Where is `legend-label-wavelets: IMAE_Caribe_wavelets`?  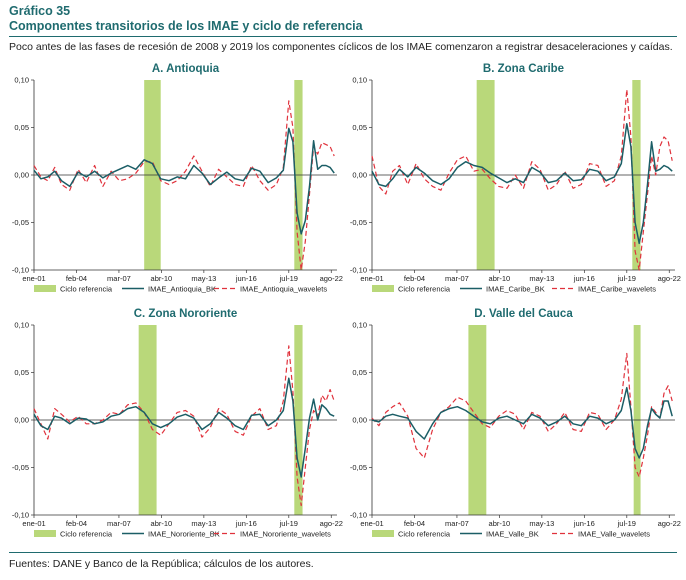
legend-label-wavelets: IMAE_Caribe_wavelets is located at coordinates (617, 289).